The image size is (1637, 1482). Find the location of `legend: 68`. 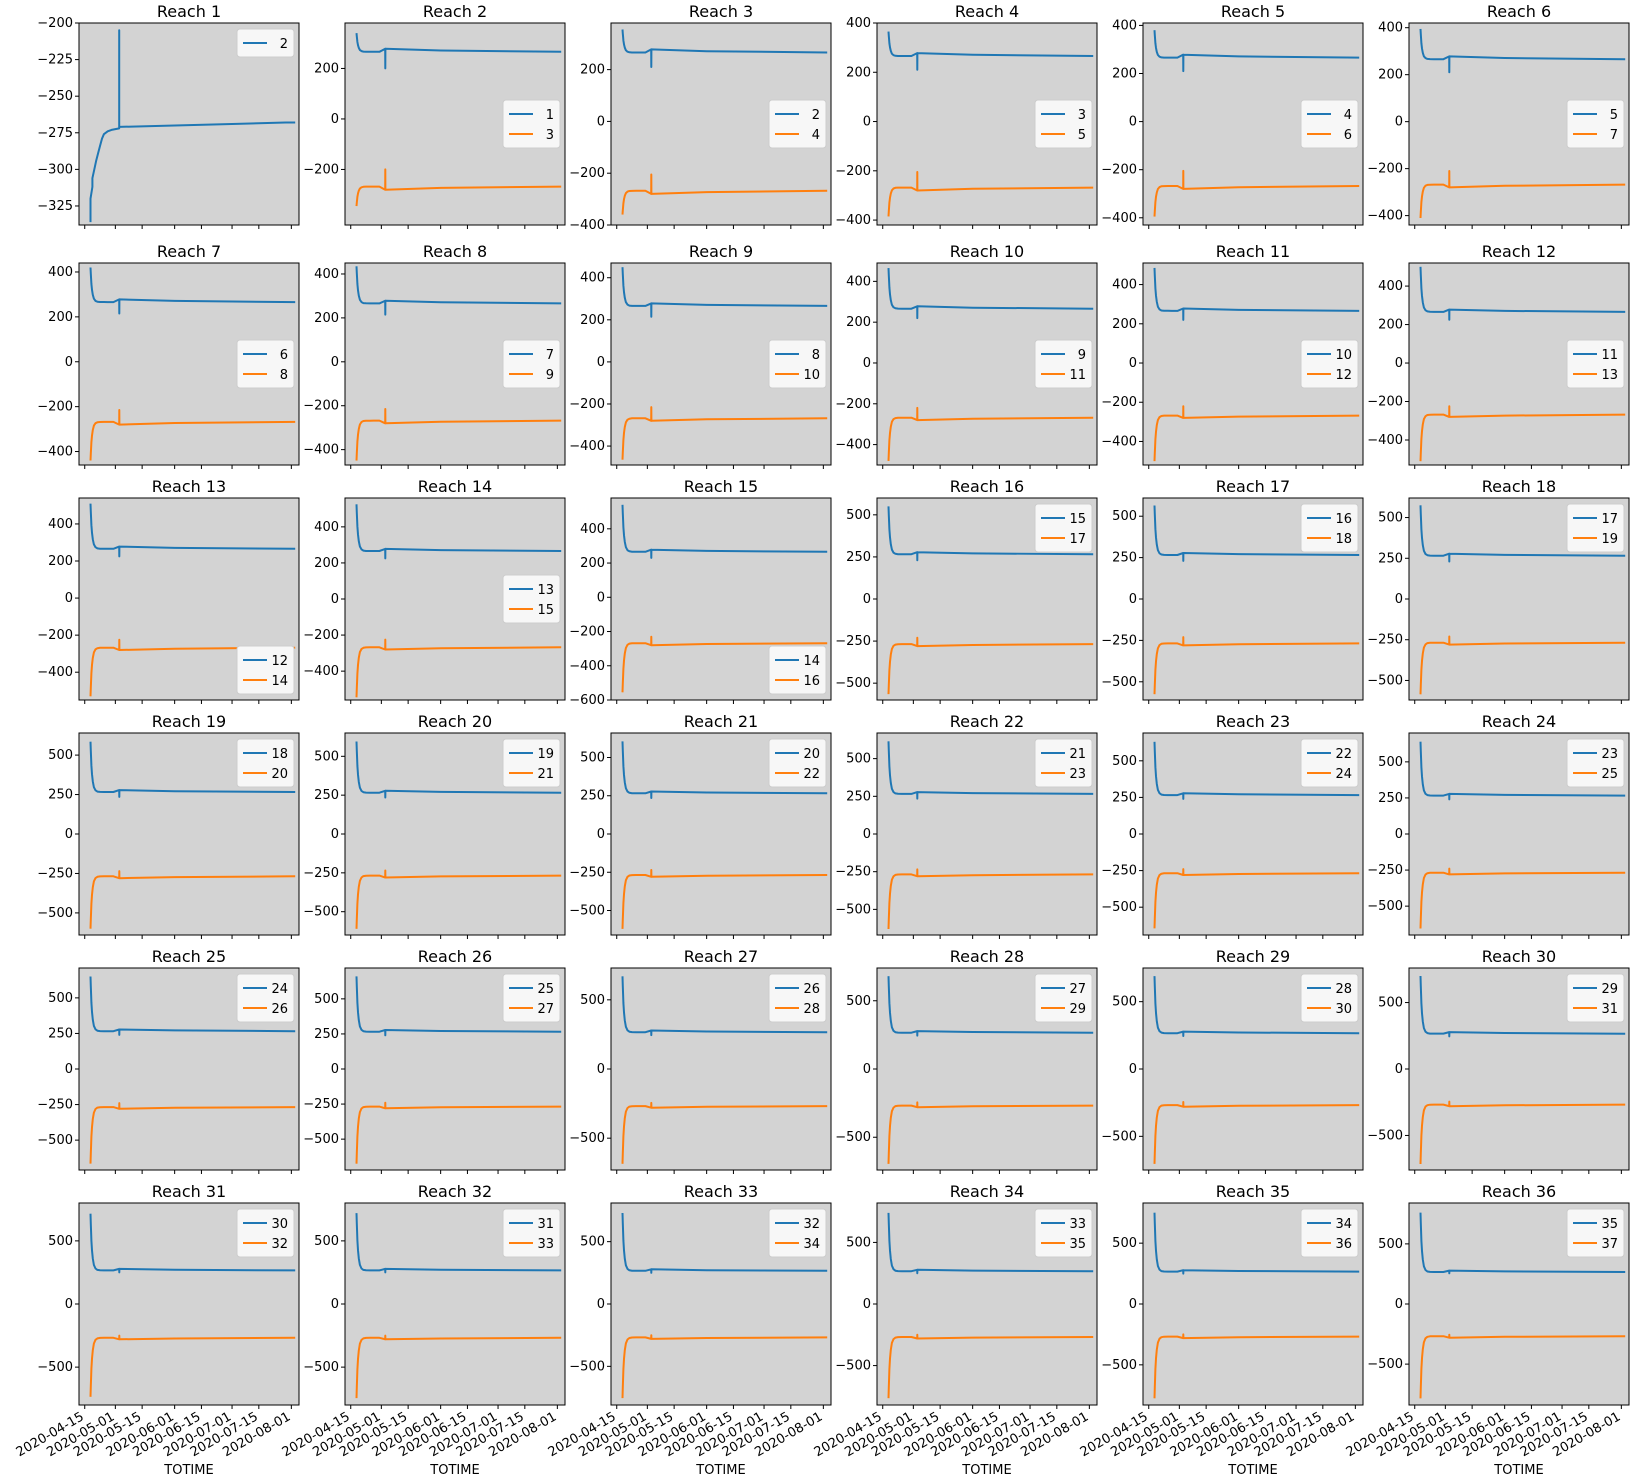

legend: 68 is located at coordinates (265, 364).